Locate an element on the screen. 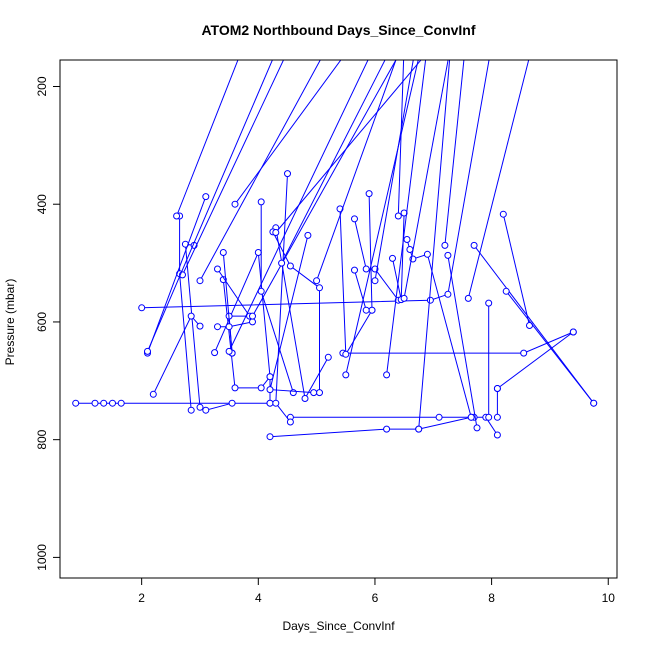  x-tick-label: 2 is located at coordinates (141, 598).